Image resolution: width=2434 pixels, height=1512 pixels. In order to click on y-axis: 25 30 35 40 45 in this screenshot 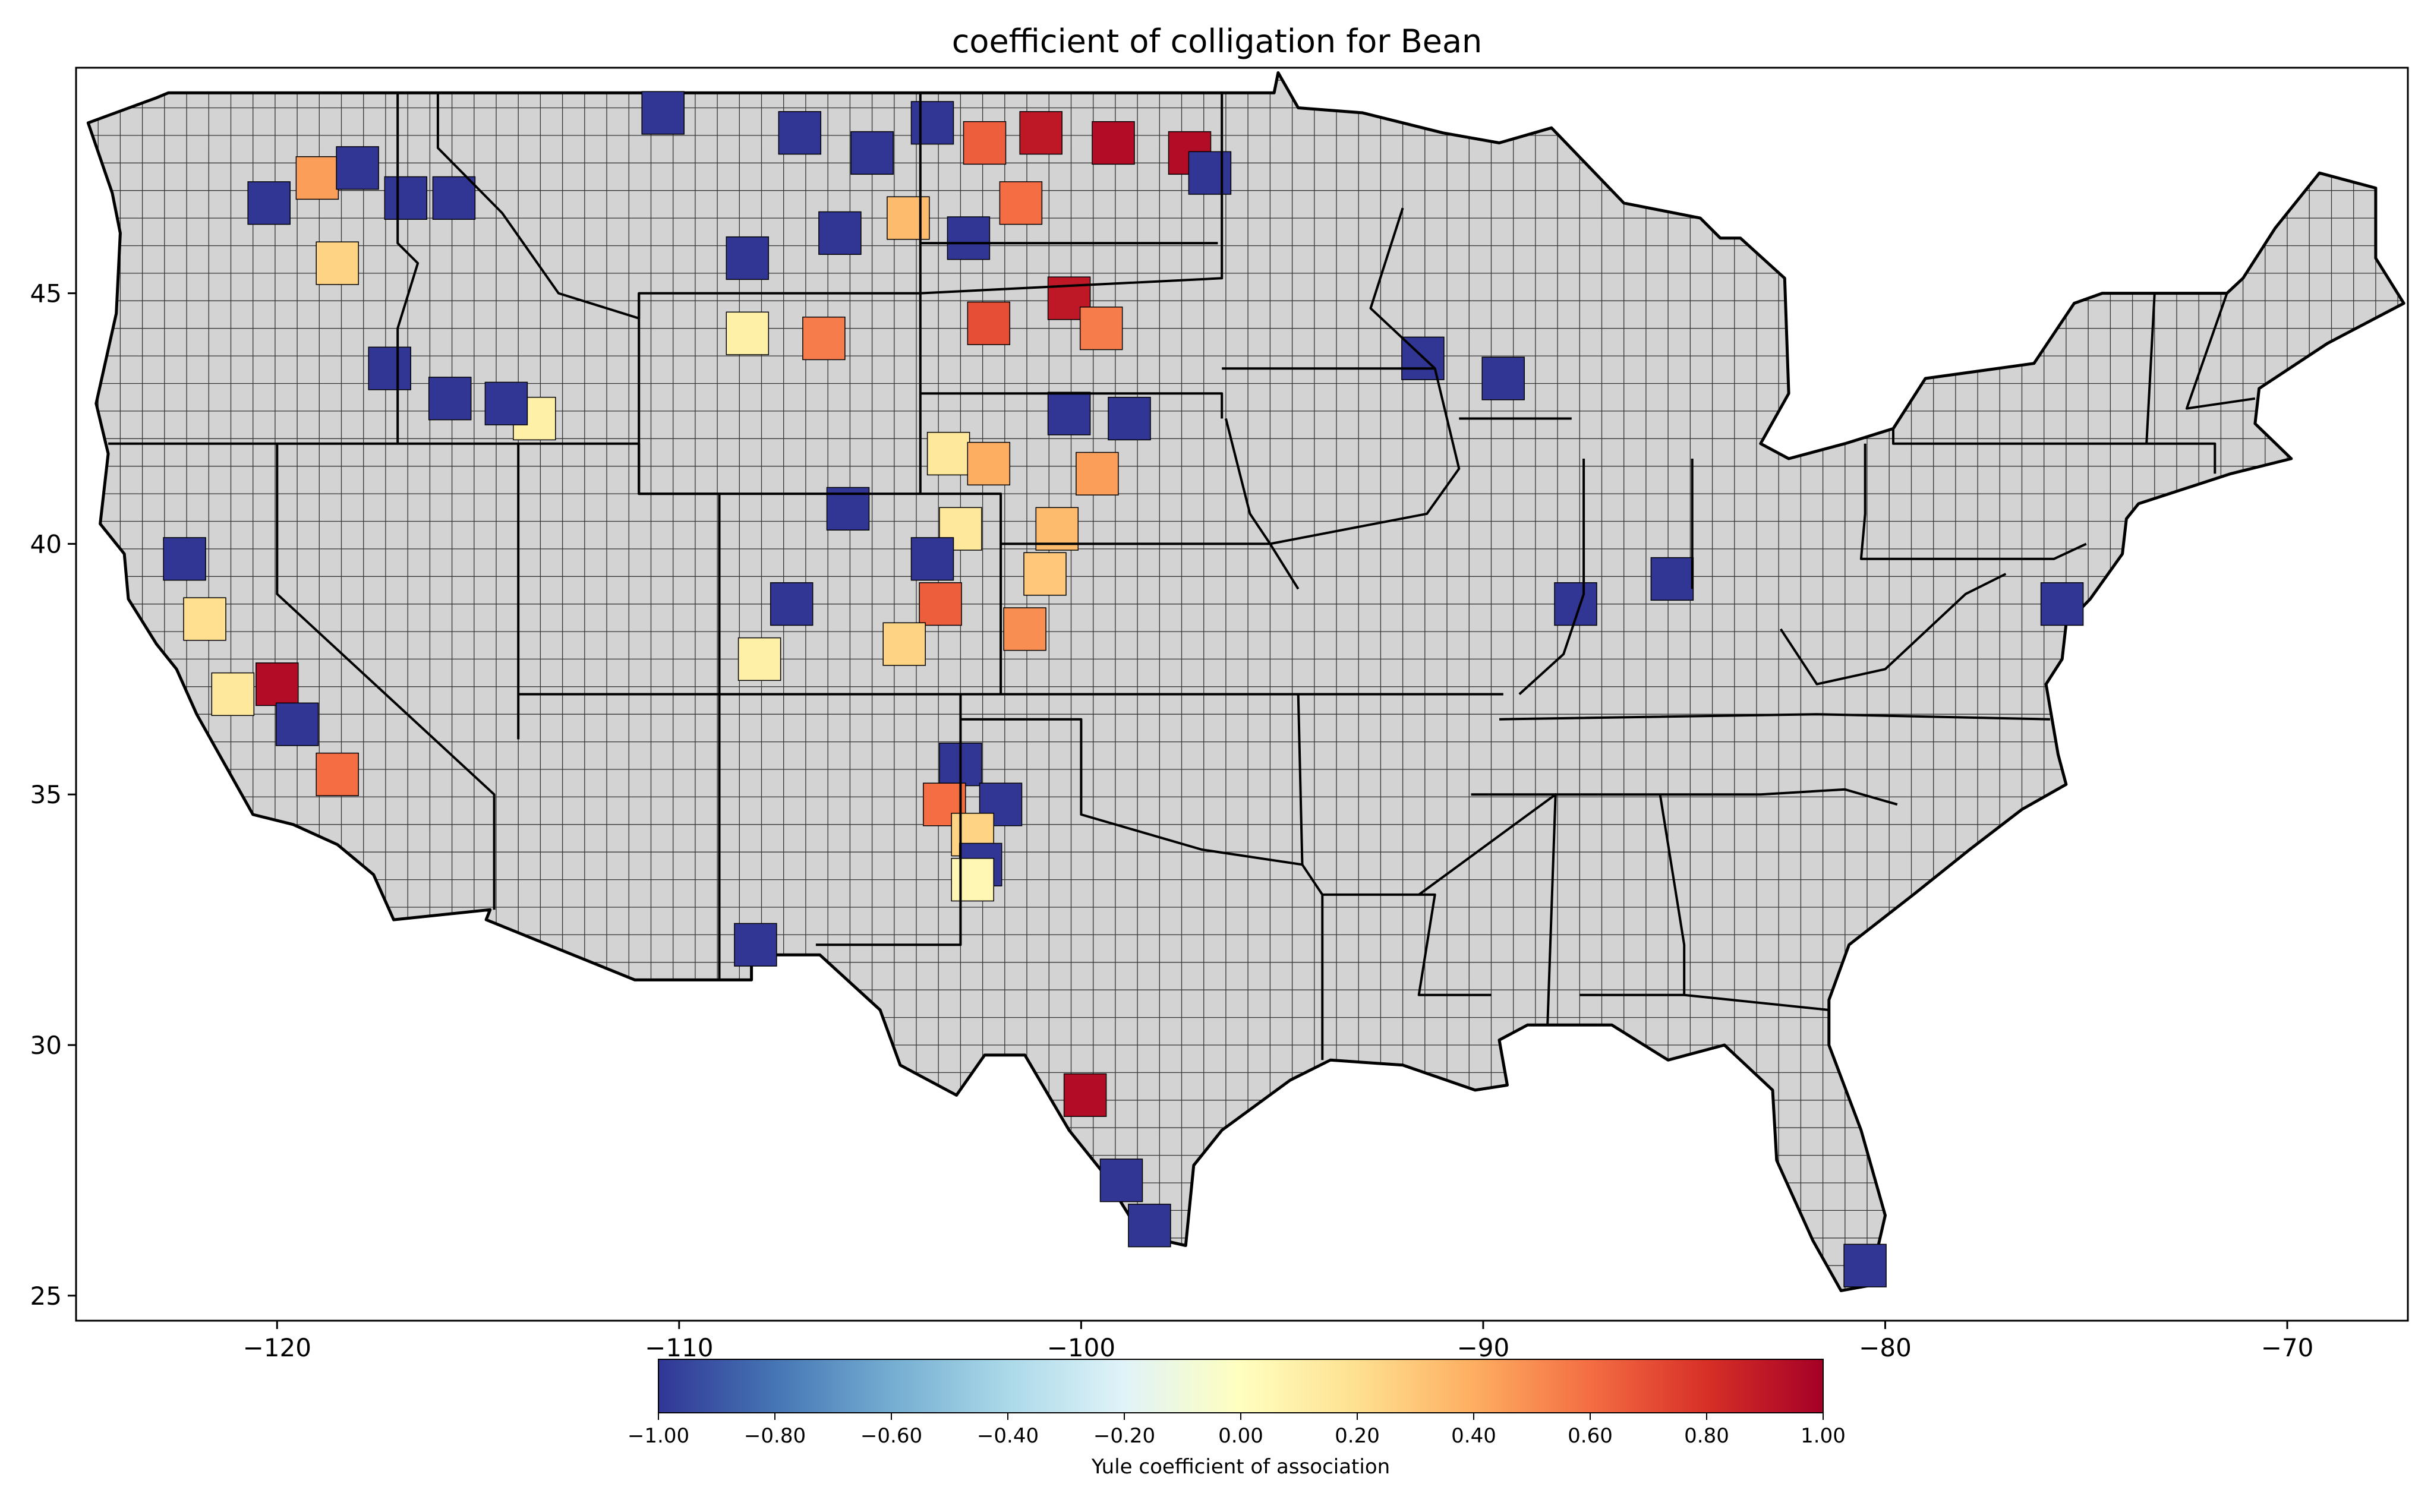, I will do `click(53, 795)`.